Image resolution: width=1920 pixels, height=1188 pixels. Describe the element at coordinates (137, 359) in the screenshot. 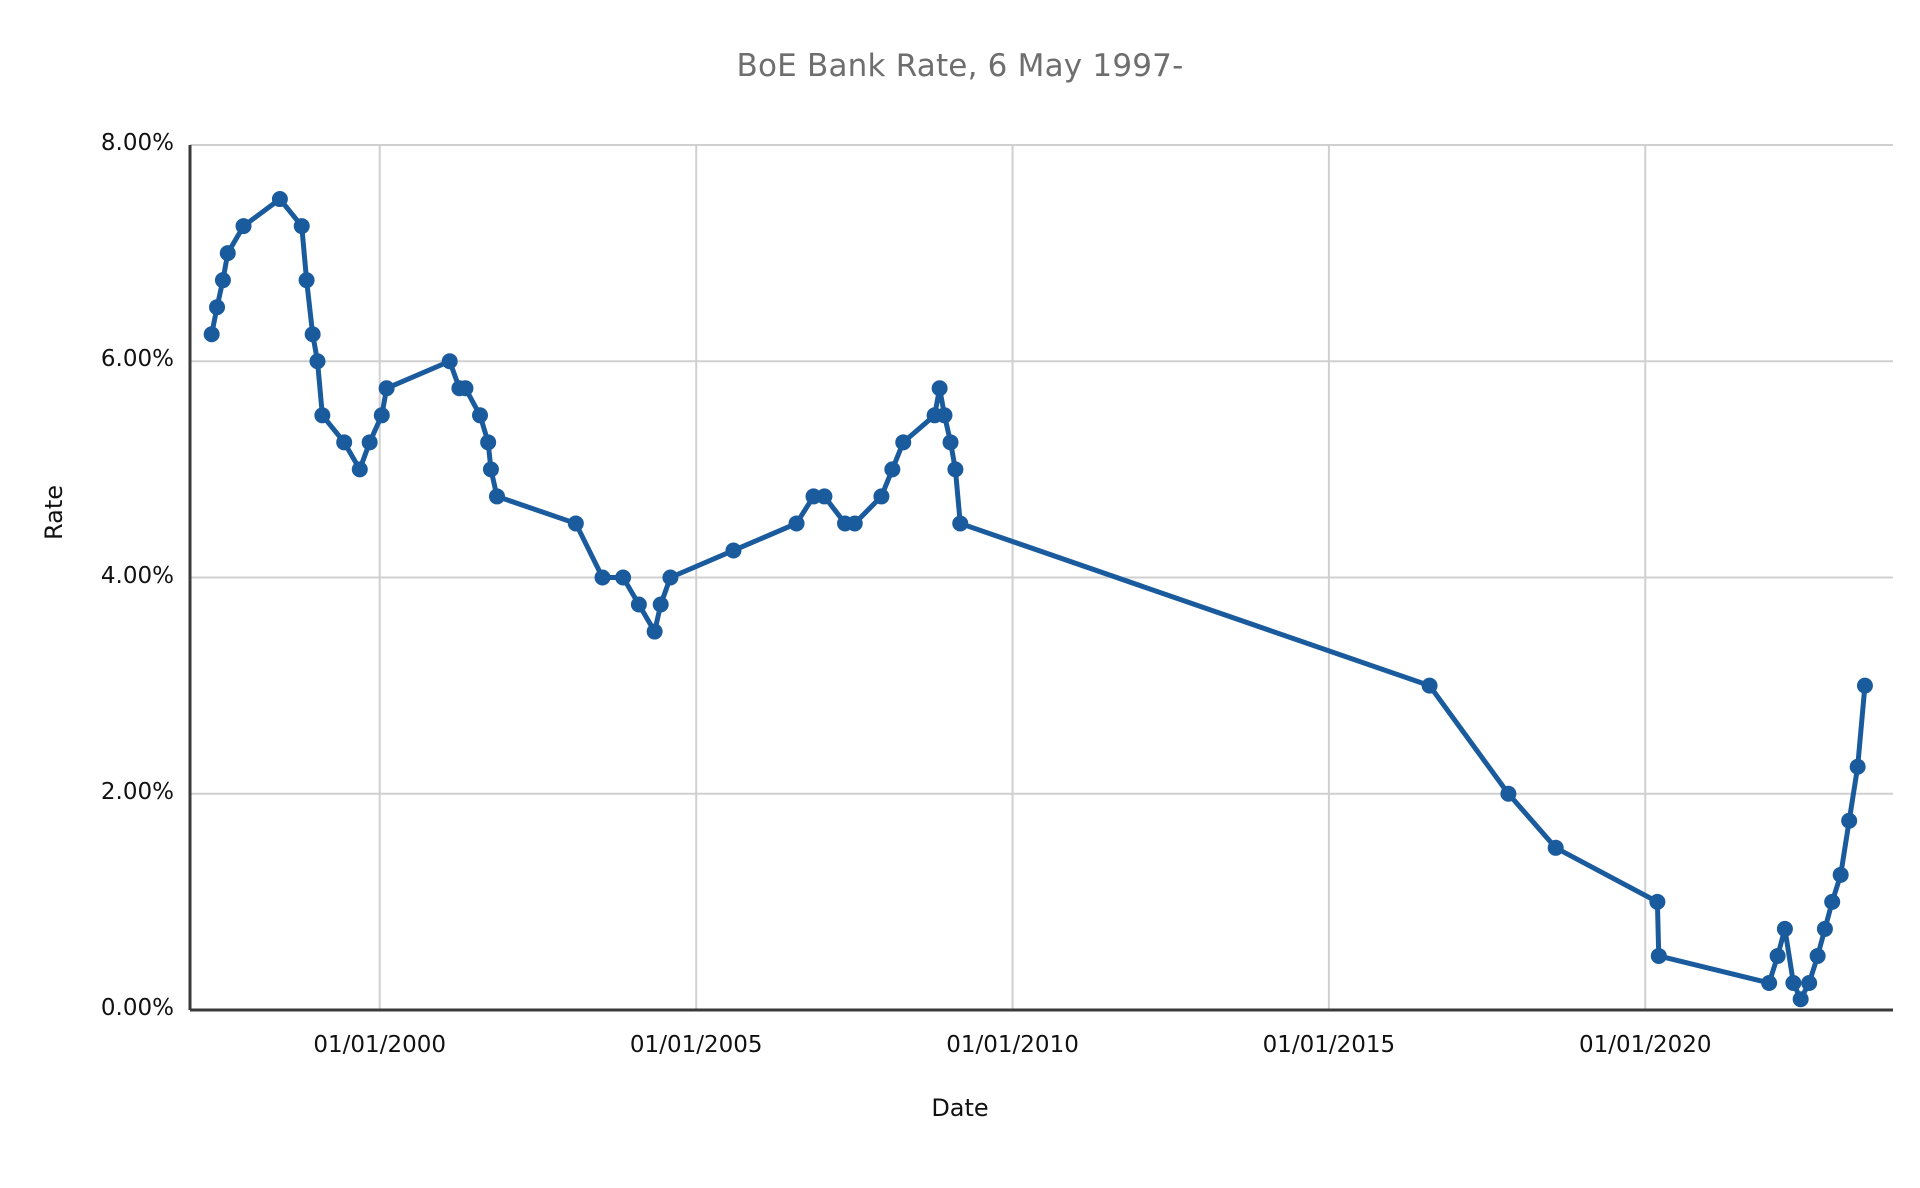

I see `y-axis-tick-label: 6.00%` at that location.